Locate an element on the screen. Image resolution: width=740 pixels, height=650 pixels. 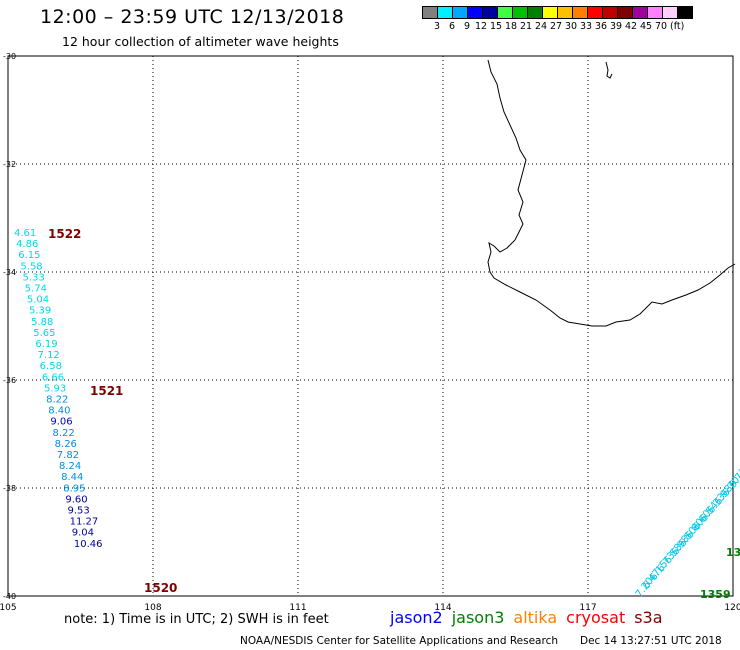
scale-label: 70 is located at coordinates (661, 26).